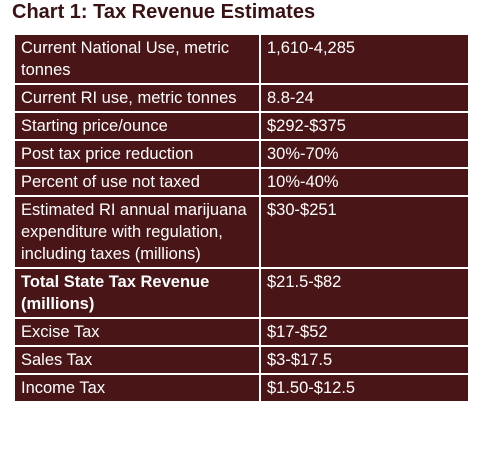 This screenshot has height=461, width=483. What do you see at coordinates (137, 126) in the screenshot?
I see `row-label: Starting price/ounce` at bounding box center [137, 126].